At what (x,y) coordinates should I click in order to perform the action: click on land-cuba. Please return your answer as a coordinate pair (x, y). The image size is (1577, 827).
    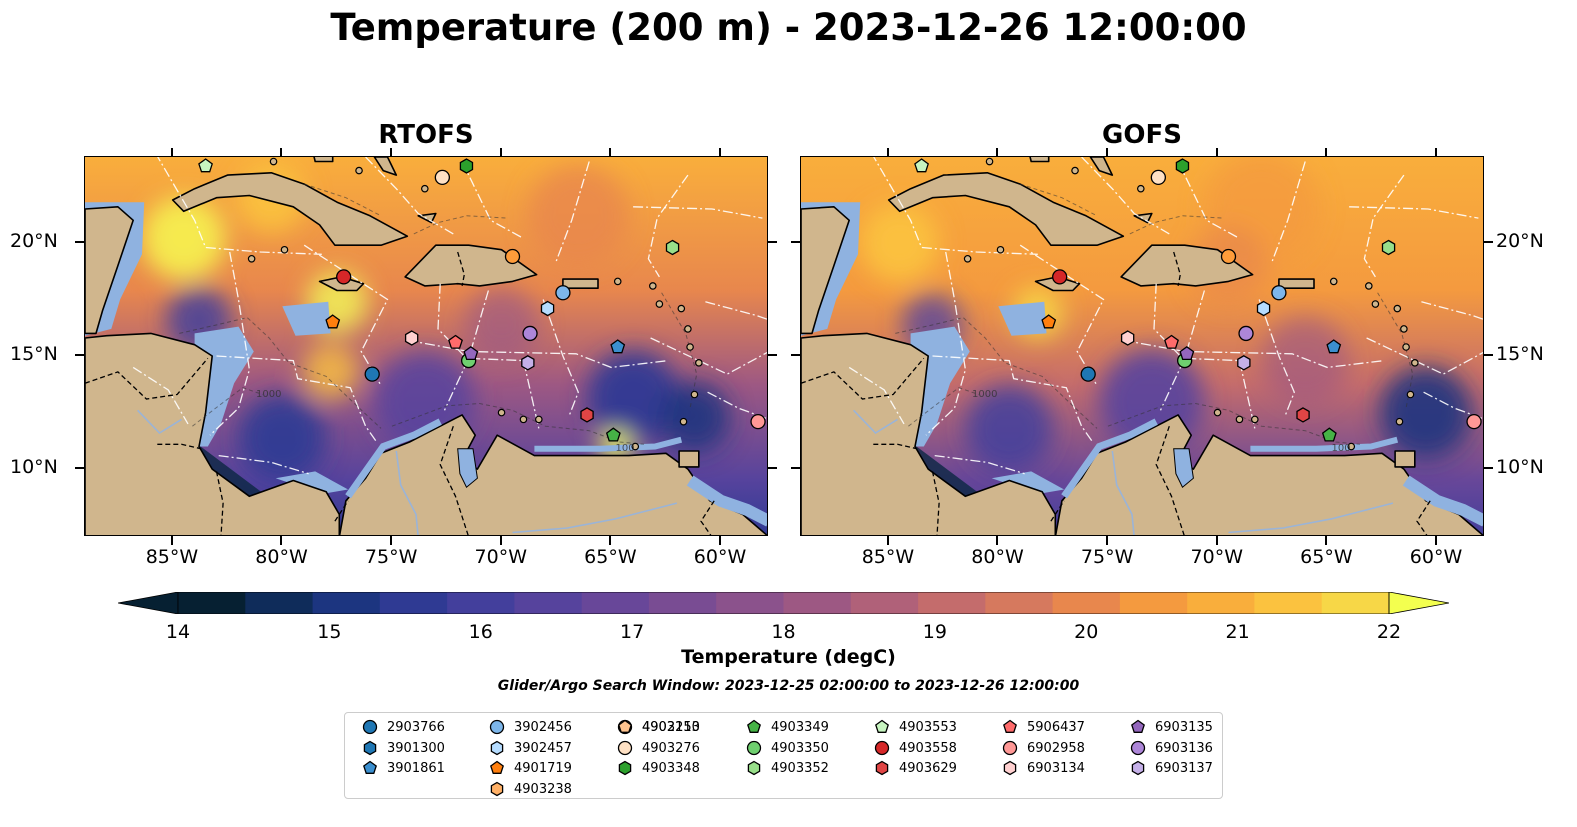
    Looking at the image, I should click on (290, 209).